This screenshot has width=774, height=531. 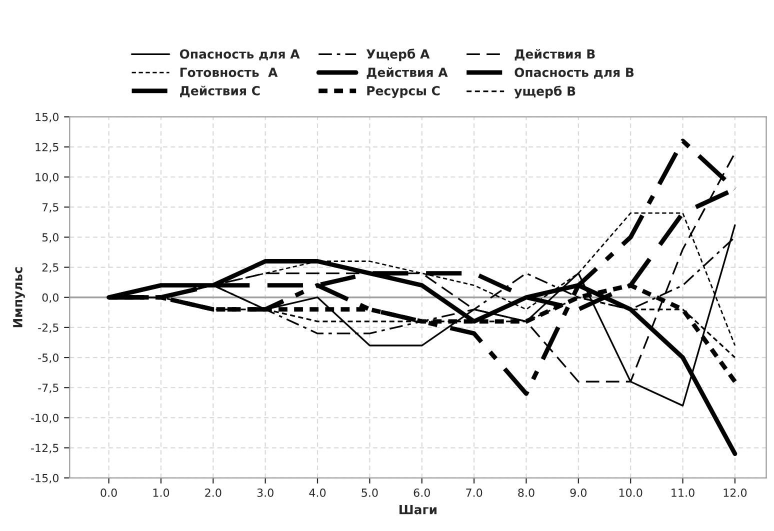 I want to click on y-axis-title: Импульс, so click(x=19, y=297).